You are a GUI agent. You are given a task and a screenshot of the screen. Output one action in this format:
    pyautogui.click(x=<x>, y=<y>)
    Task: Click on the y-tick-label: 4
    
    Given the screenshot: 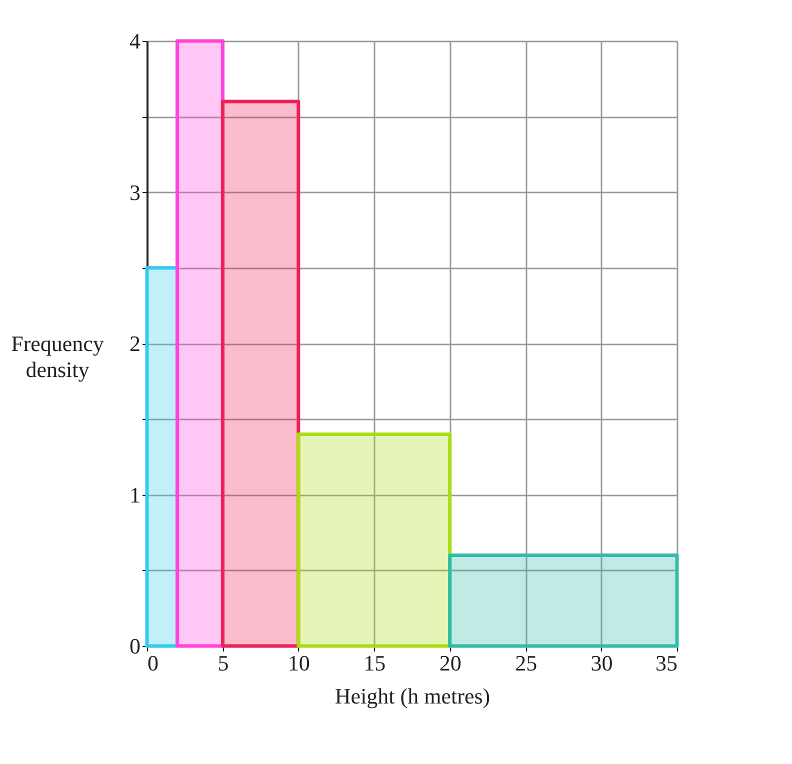 What is the action you would take?
    pyautogui.click(x=135, y=41)
    